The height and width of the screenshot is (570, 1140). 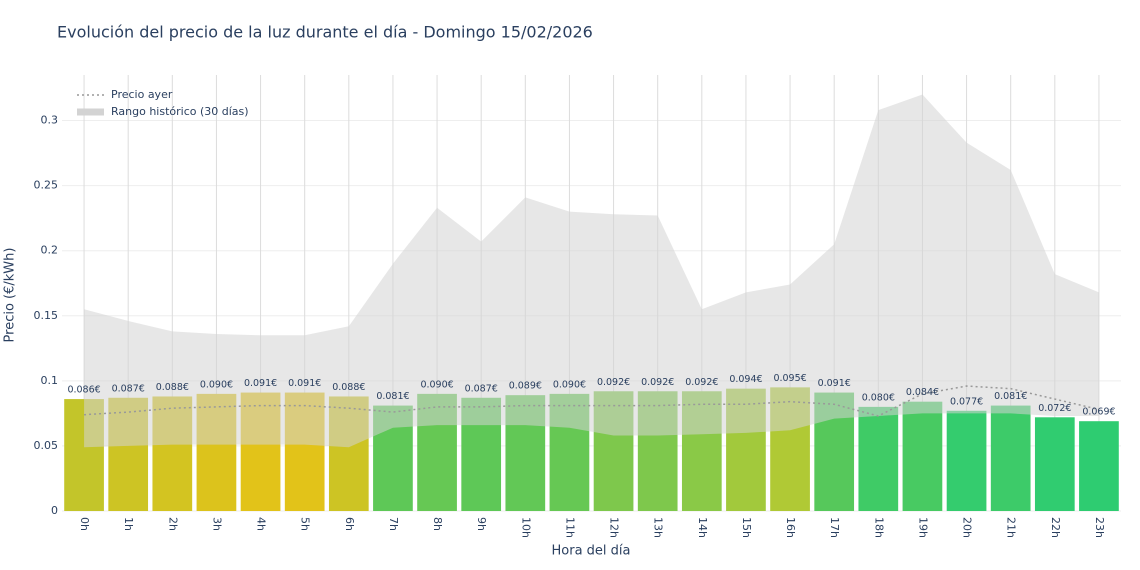 What do you see at coordinates (437, 524) in the screenshot?
I see `x-tick-label: 8h` at bounding box center [437, 524].